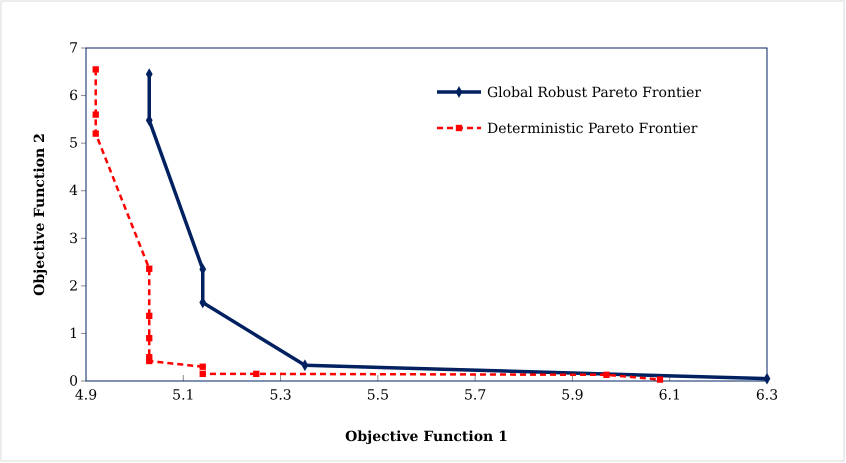 This screenshot has width=846, height=463. I want to click on x-tick-label: 5.7, so click(475, 395).